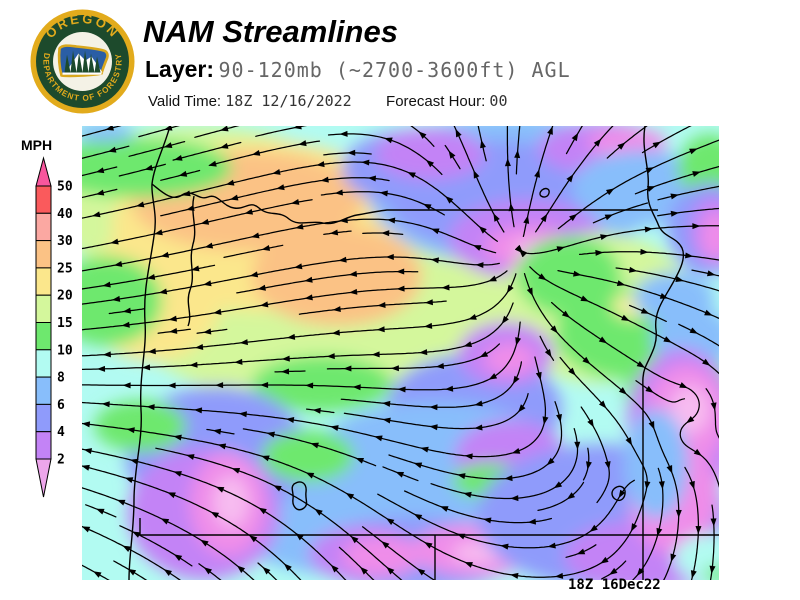  What do you see at coordinates (61, 378) in the screenshot?
I see `legend-tick-label: 8` at bounding box center [61, 378].